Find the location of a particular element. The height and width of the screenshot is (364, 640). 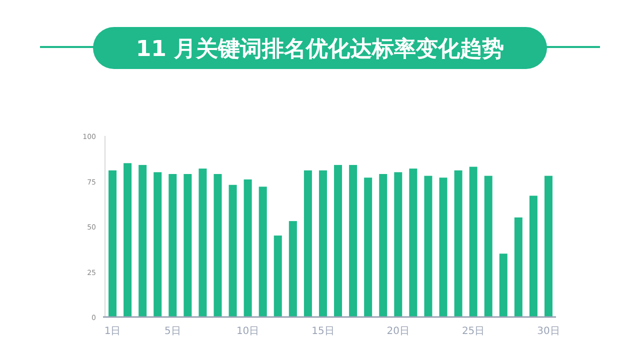

x-tick-label: 10日 is located at coordinates (248, 331).